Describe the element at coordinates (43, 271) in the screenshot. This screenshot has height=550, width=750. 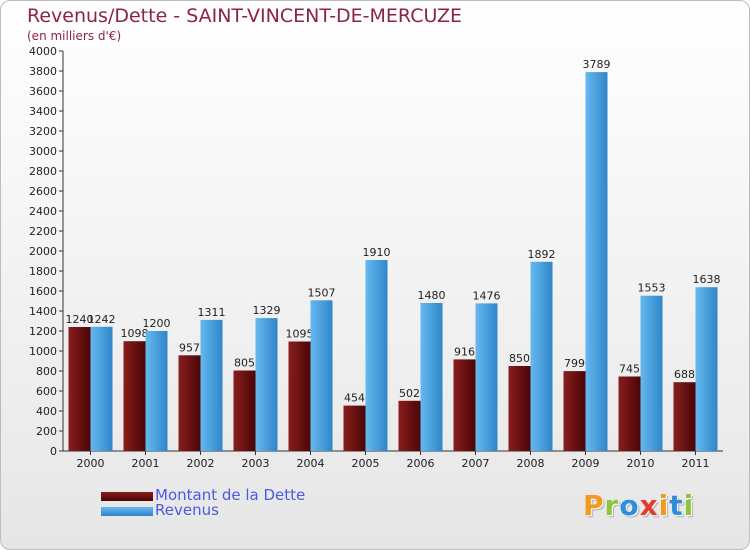
I see `y-tick-label: 1800` at that location.